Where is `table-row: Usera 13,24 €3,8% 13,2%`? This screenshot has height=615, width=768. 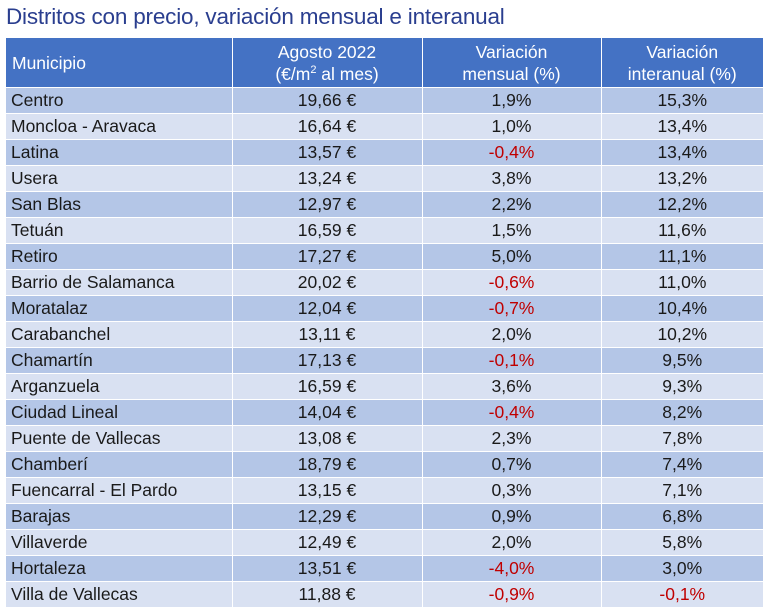 table-row: Usera 13,24 €3,8% 13,2% is located at coordinates (384, 178).